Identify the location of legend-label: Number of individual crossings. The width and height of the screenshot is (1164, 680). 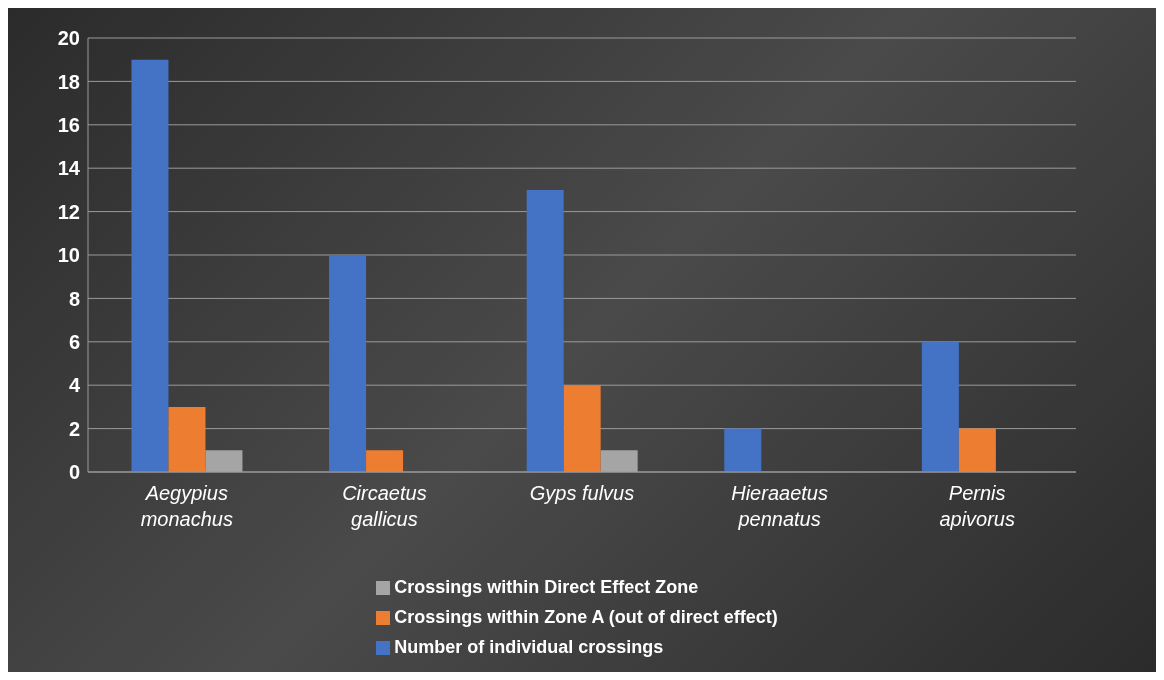
(529, 647).